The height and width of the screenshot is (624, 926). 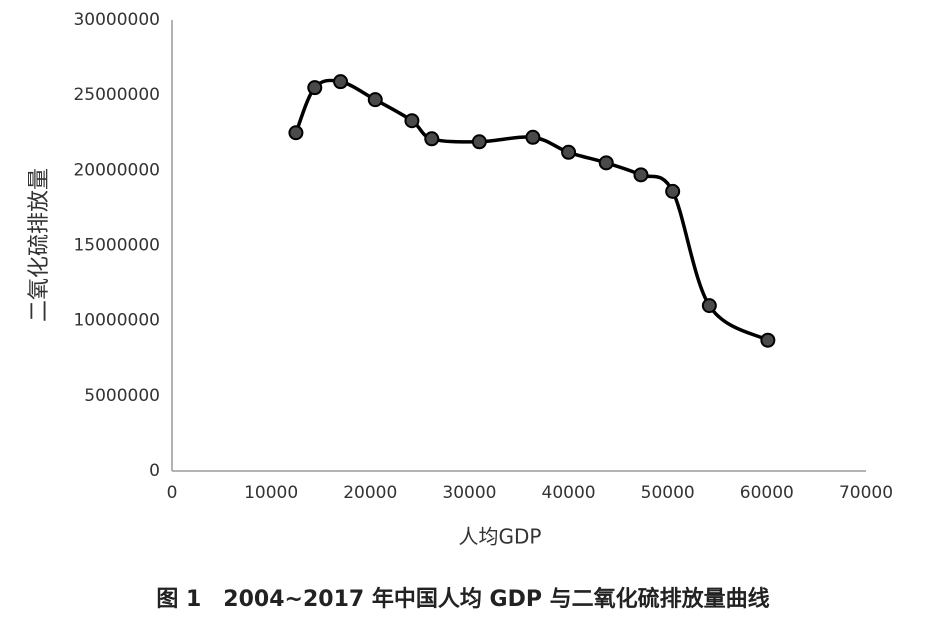 I want to click on y-tick-label: 15000000, so click(x=116, y=246).